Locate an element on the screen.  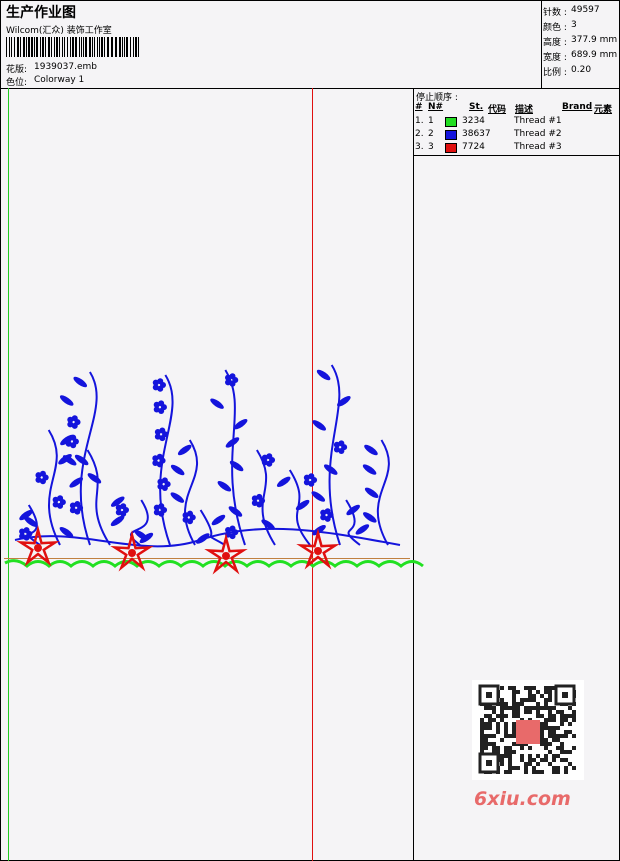
design-value: 1939037.emb is located at coordinates (65, 67).